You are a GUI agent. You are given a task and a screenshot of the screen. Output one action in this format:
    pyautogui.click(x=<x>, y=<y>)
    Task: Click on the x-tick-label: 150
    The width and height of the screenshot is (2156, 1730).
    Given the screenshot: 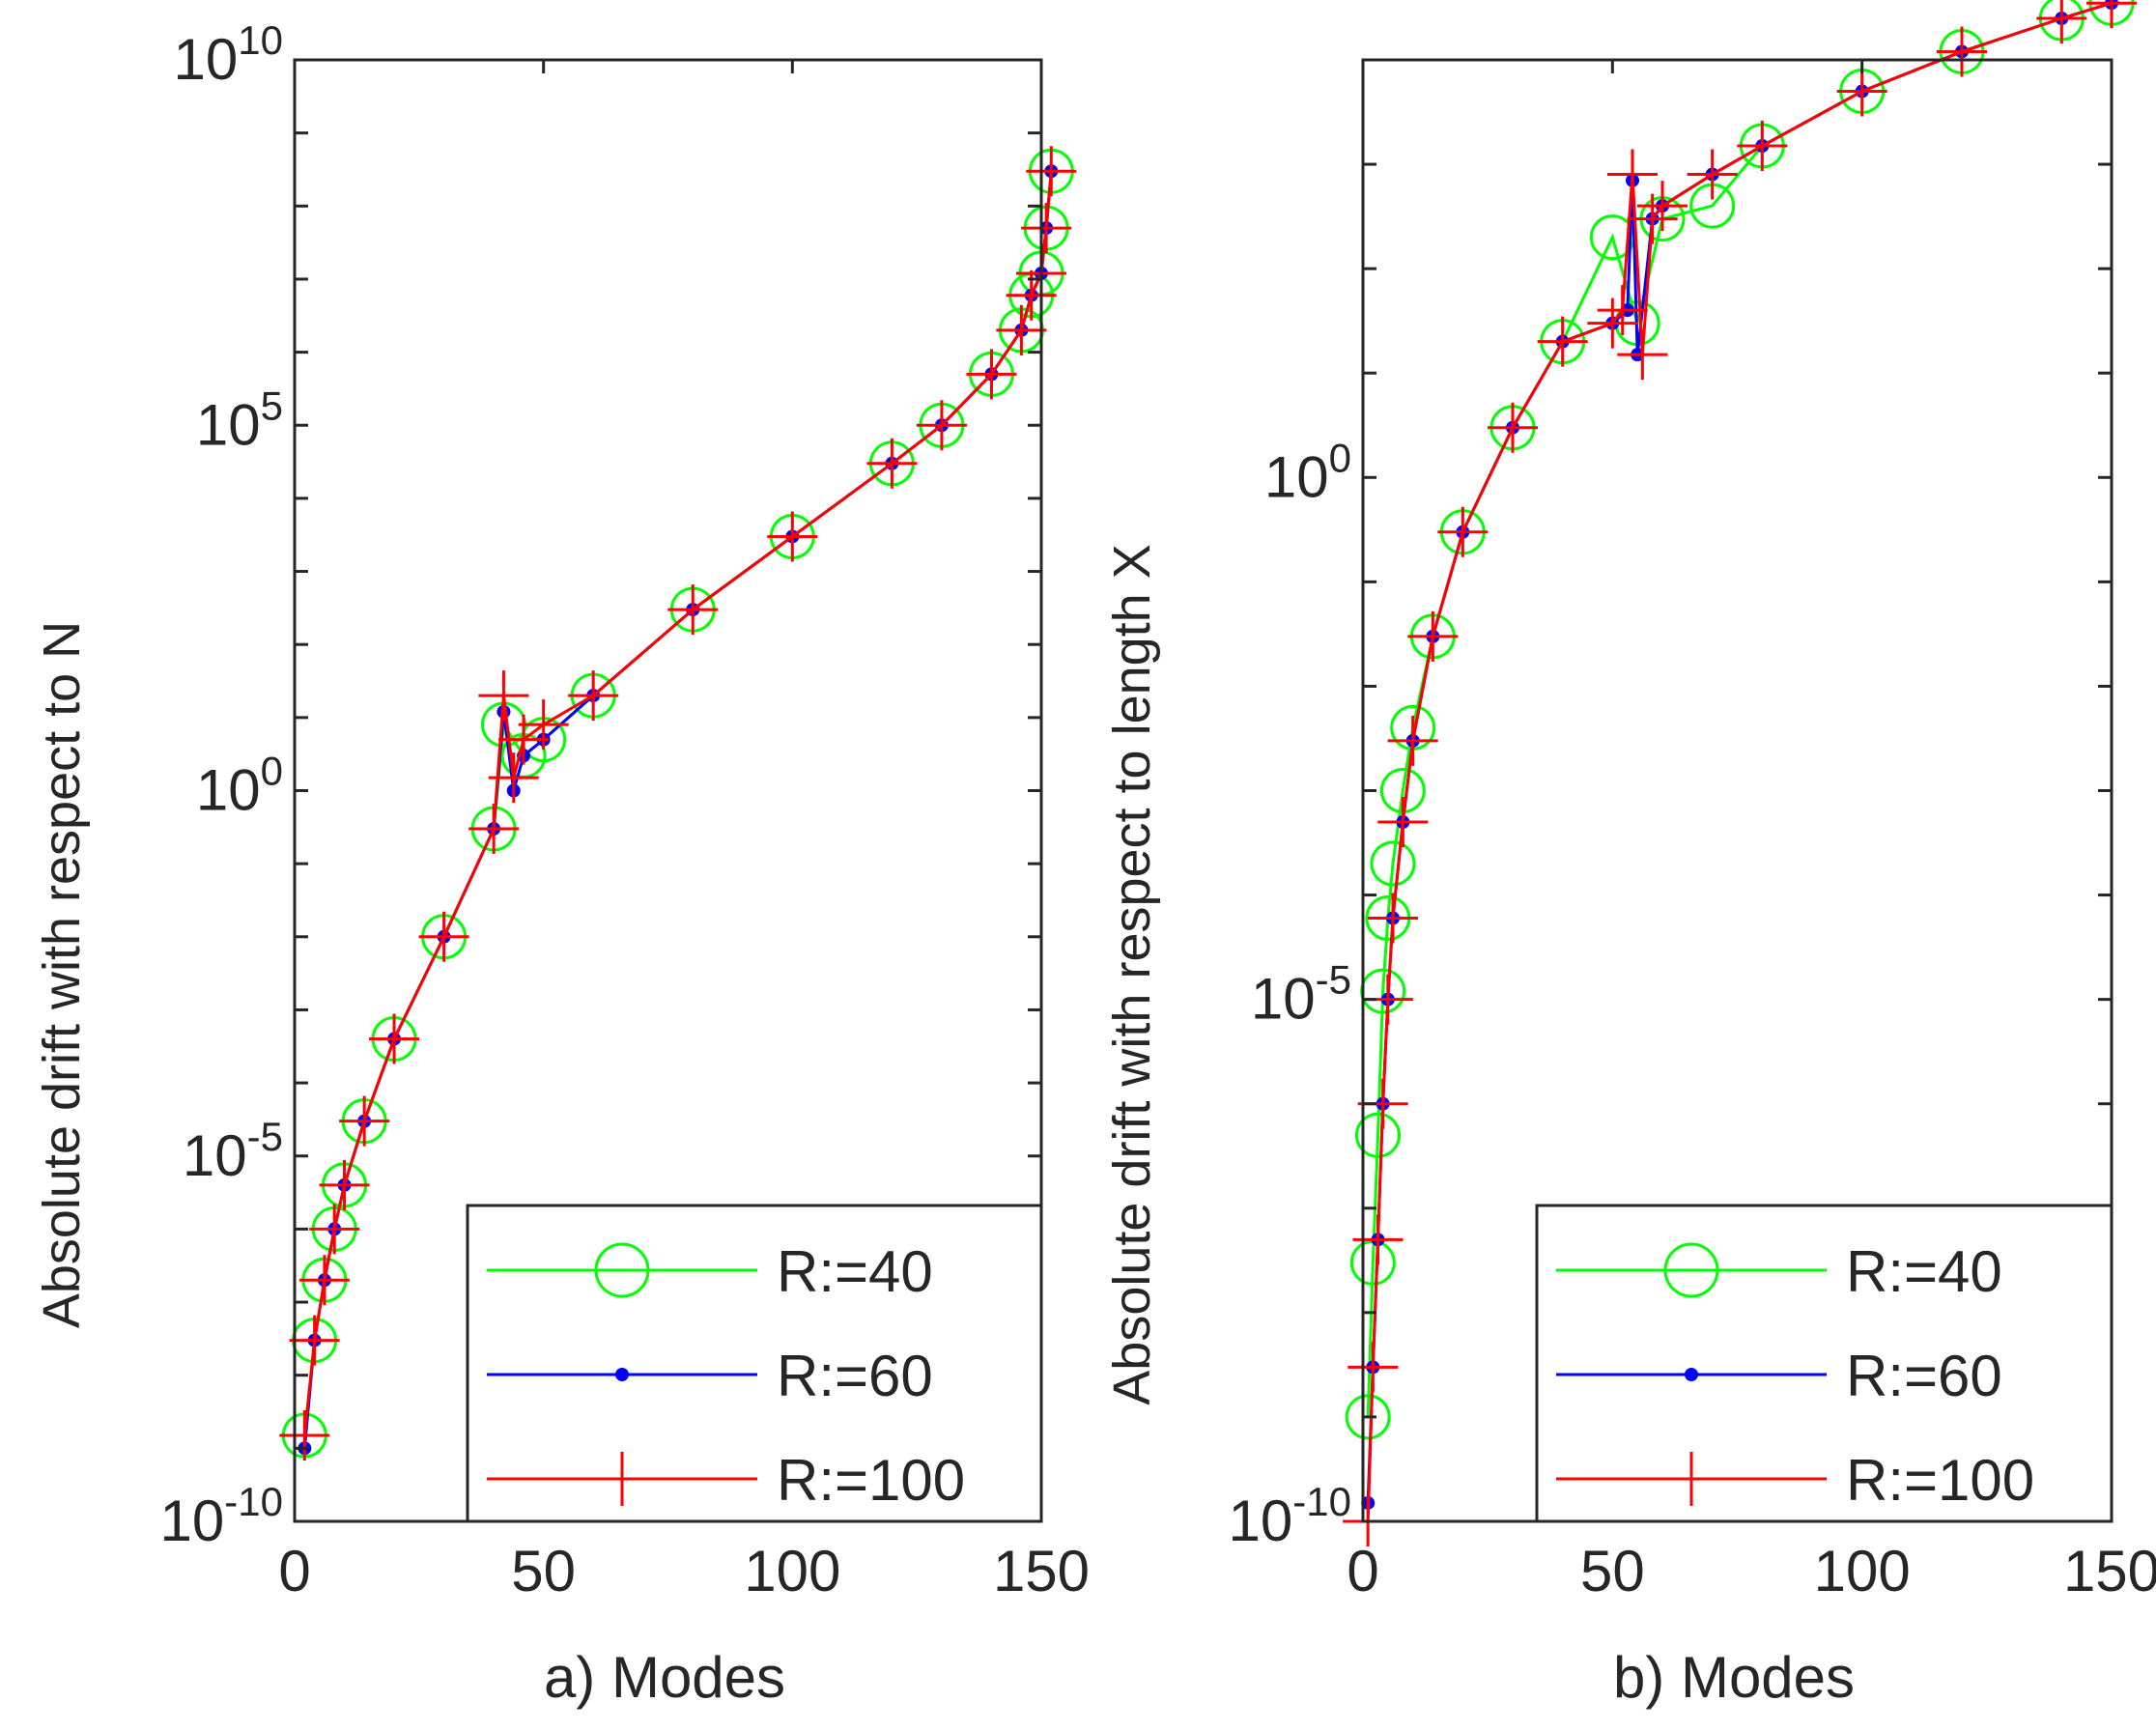 What is the action you would take?
    pyautogui.click(x=2109, y=1571)
    